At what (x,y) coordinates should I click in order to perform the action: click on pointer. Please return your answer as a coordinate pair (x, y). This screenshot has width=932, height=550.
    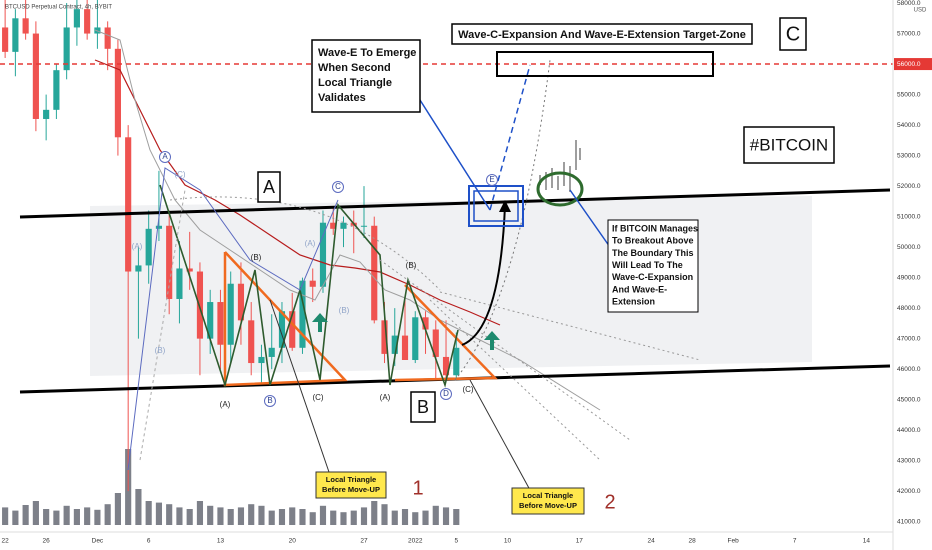
    Looking at the image, I should click on (455, 155).